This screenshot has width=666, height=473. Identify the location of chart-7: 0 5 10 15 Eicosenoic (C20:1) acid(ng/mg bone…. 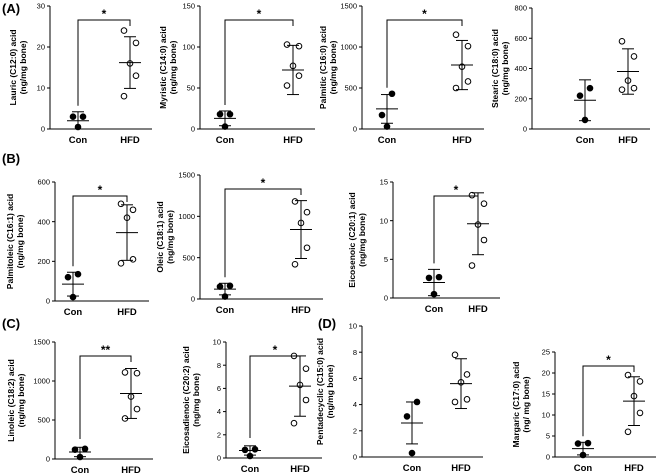
(423, 246).